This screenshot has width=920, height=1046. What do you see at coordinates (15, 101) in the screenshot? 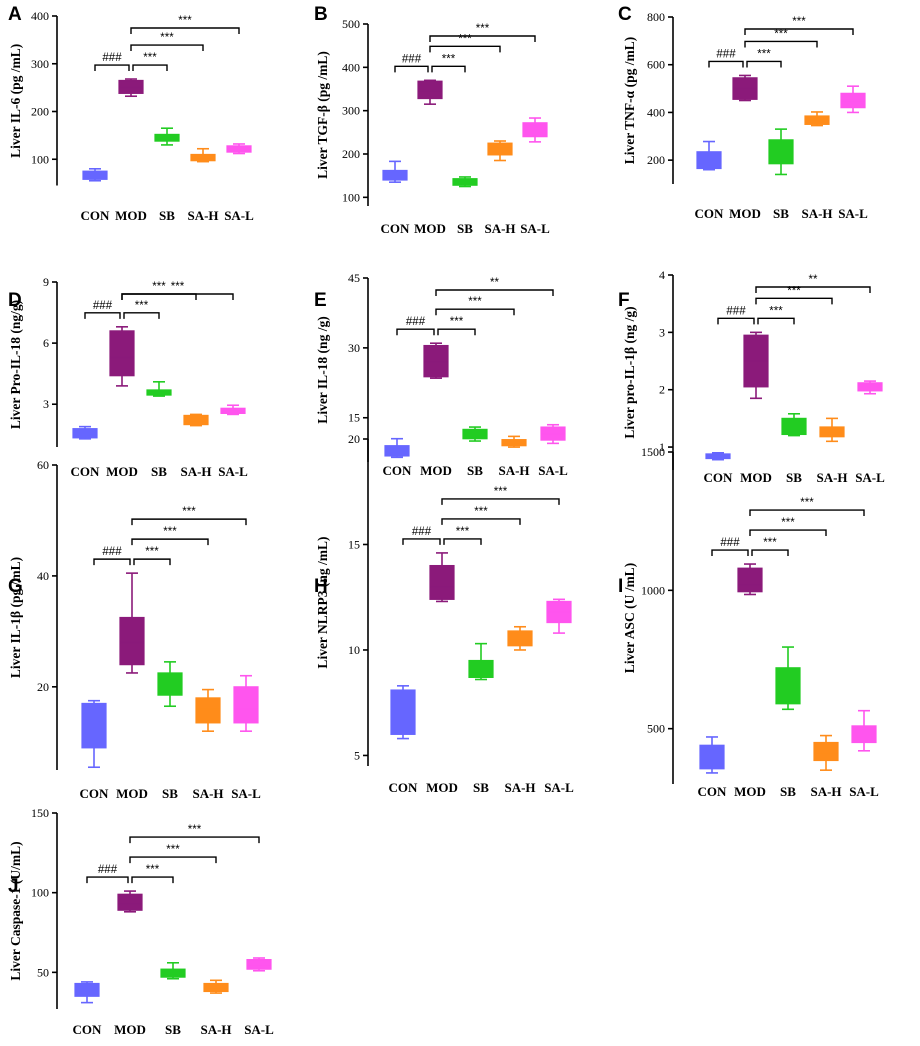
I see `y-axis-label: Liver IL-6 (pg /mL)` at bounding box center [15, 101].